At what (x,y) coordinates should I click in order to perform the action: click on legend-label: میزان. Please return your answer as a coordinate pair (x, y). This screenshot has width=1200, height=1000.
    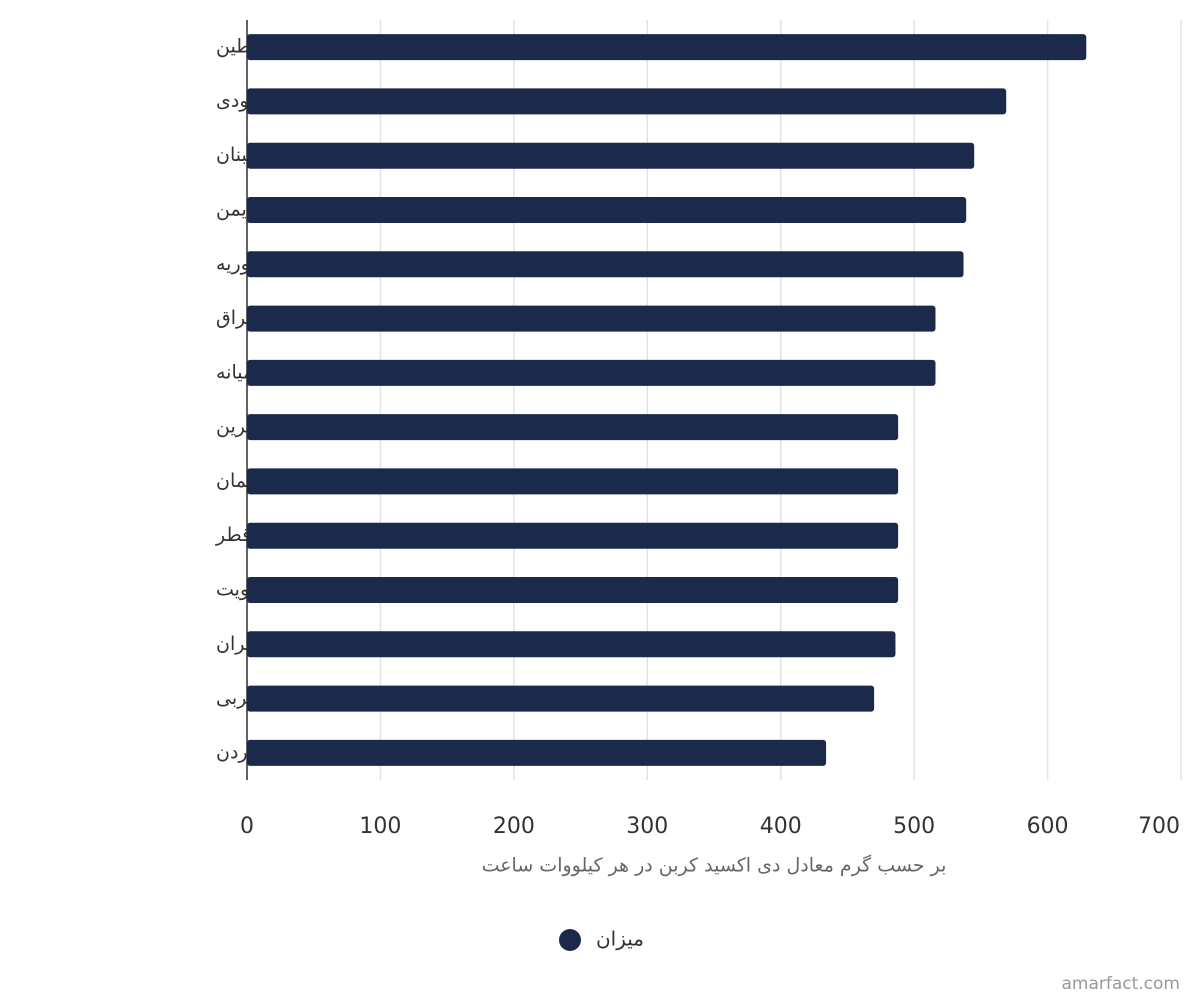
    Looking at the image, I should click on (620, 939).